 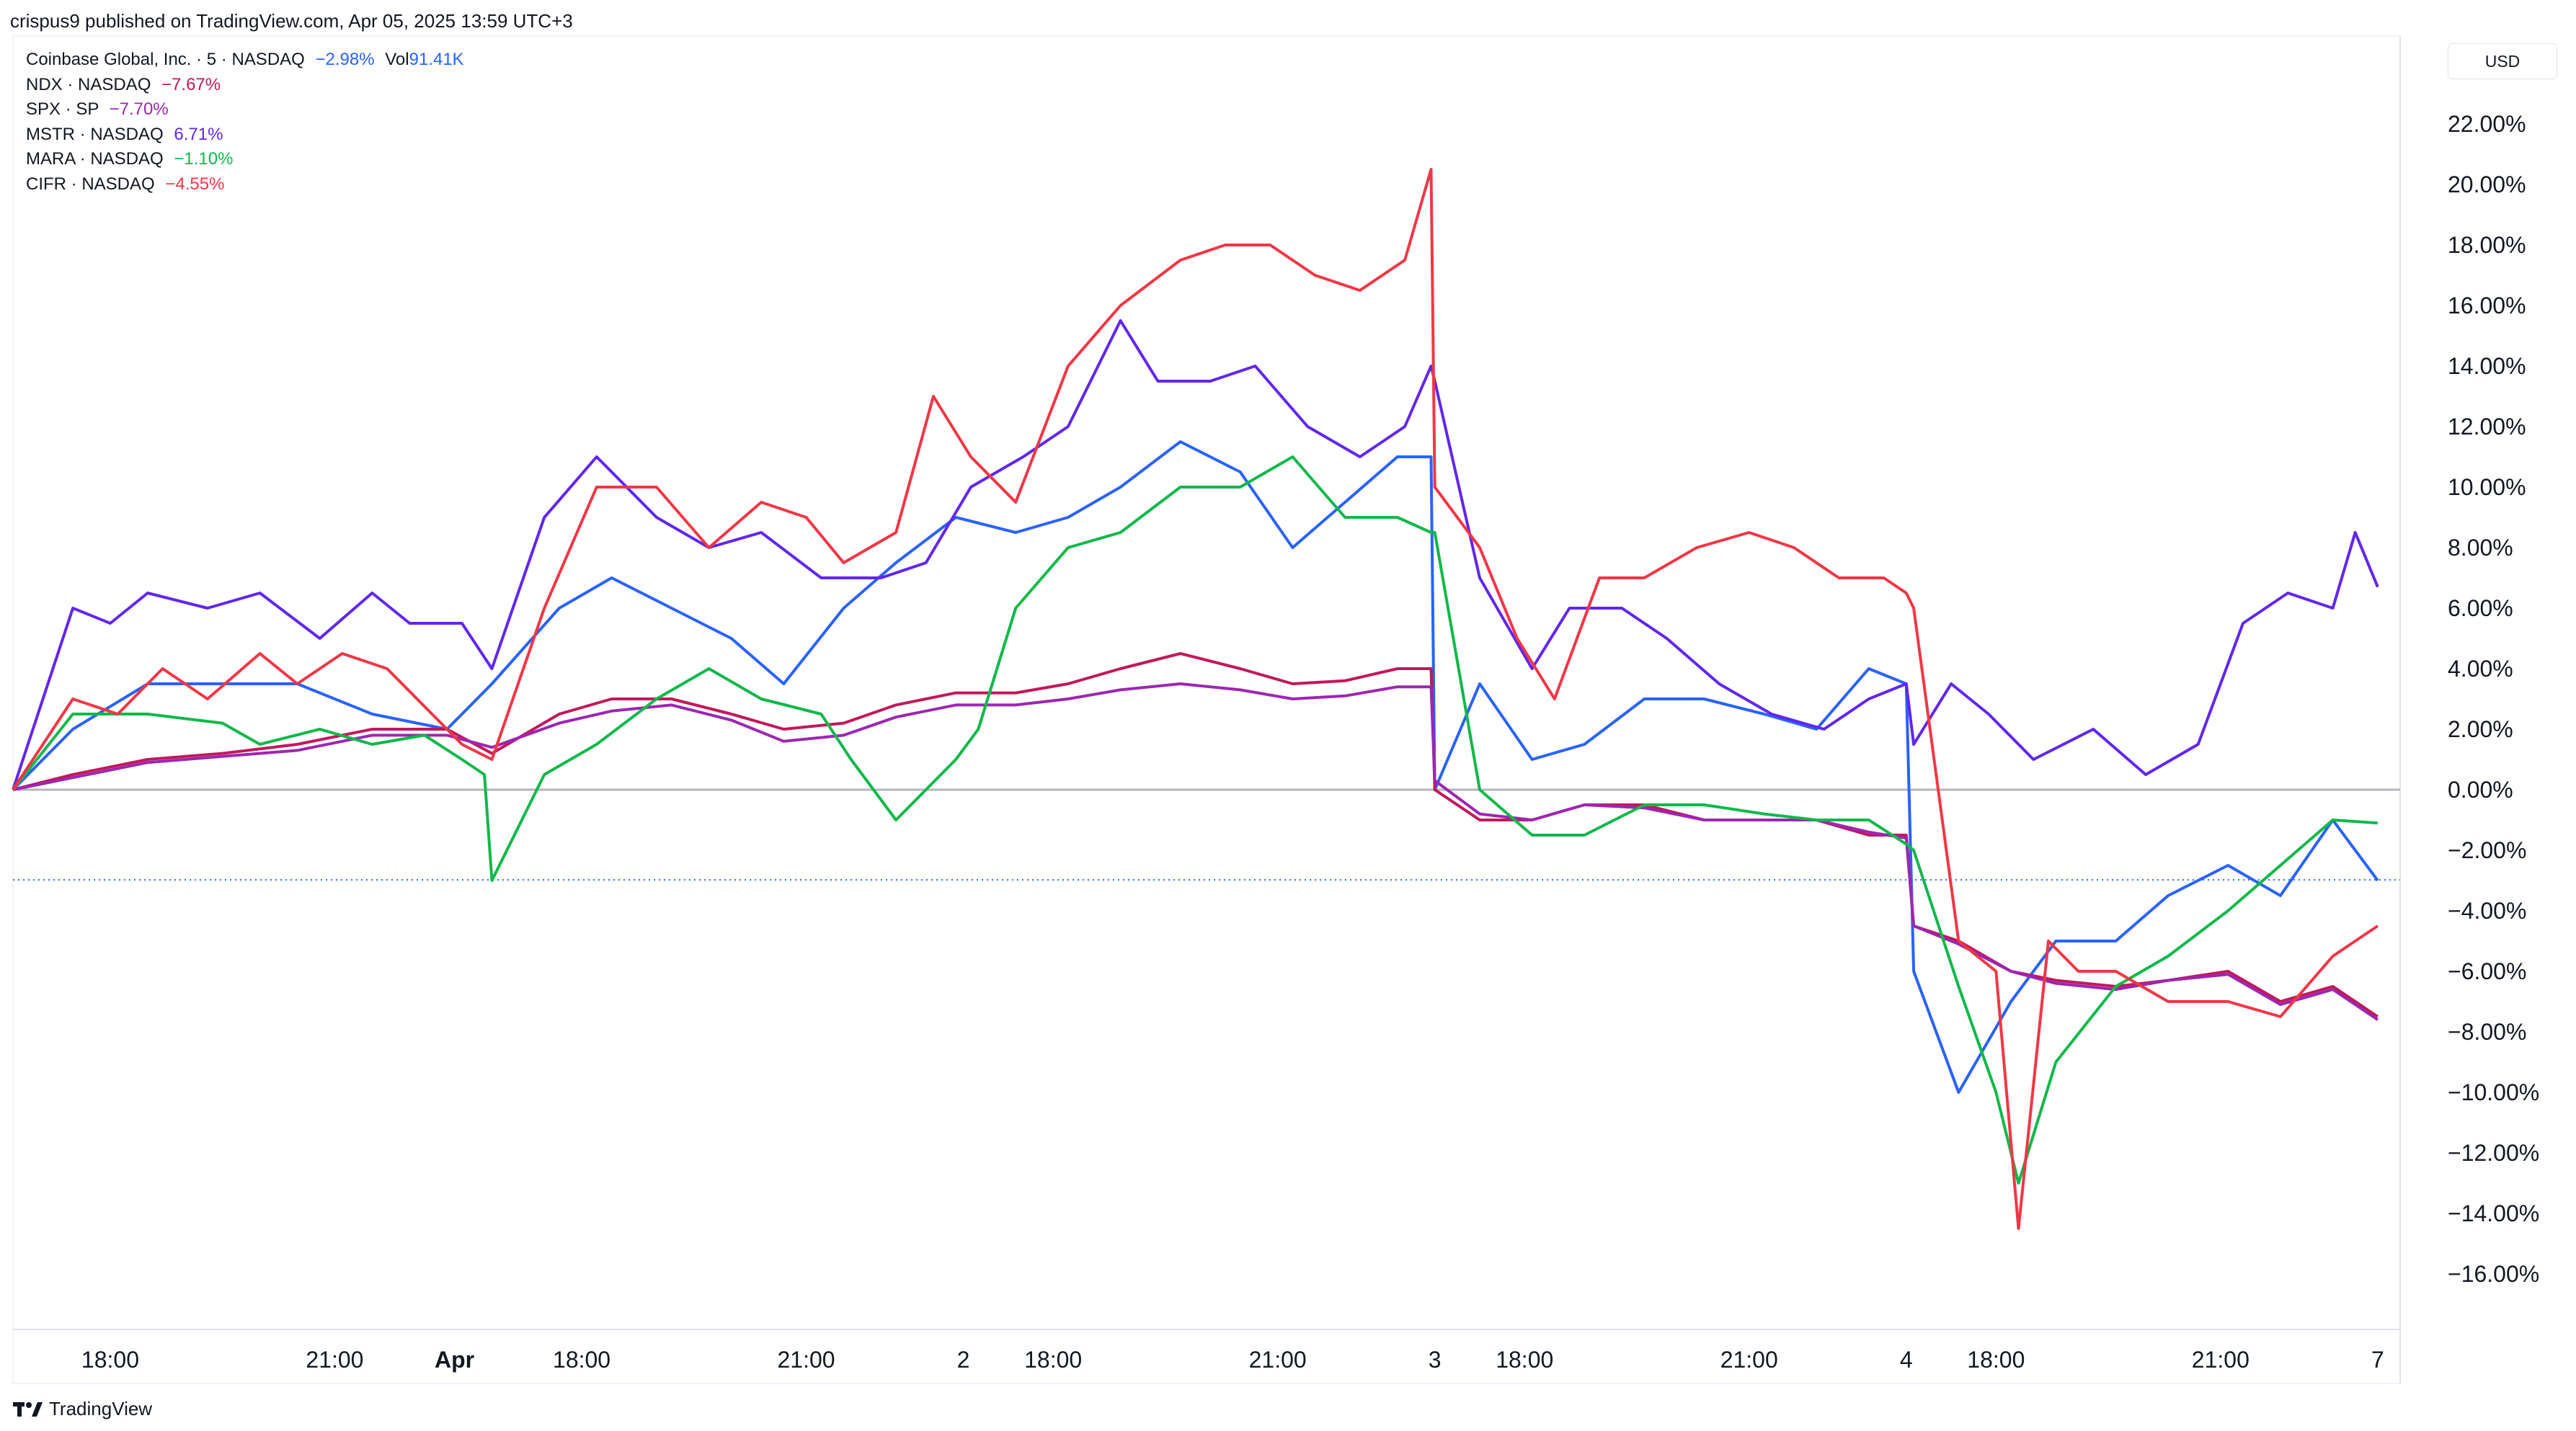 What do you see at coordinates (204, 159) in the screenshot?
I see `legend-series-value: −1.10%` at bounding box center [204, 159].